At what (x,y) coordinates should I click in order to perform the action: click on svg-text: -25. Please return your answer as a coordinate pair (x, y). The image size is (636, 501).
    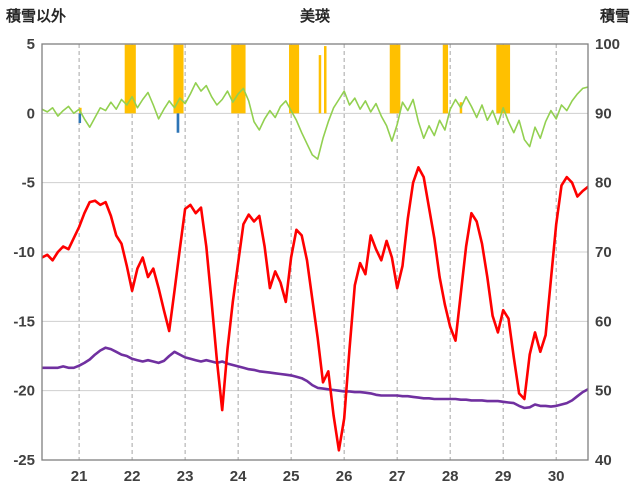
    Looking at the image, I should click on (24, 460).